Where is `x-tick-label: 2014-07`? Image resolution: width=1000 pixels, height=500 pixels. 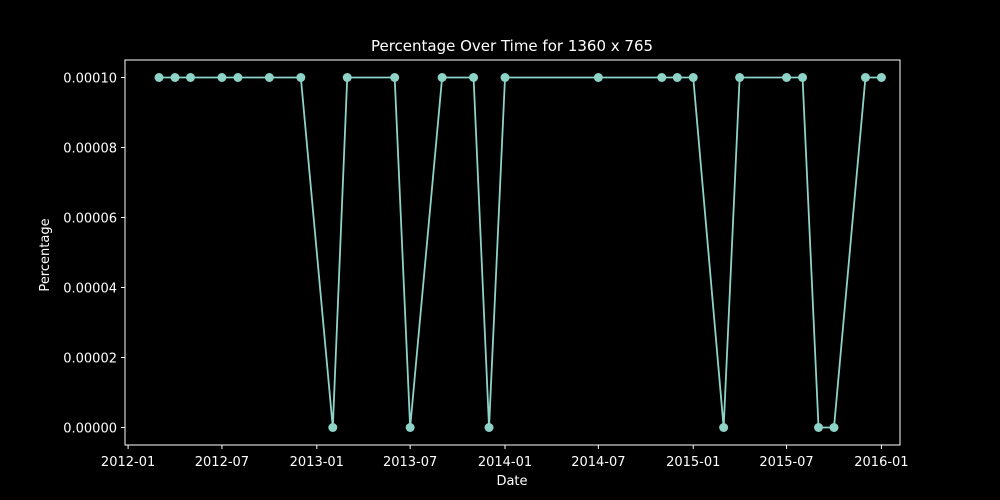 x-tick-label: 2014-07 is located at coordinates (598, 462).